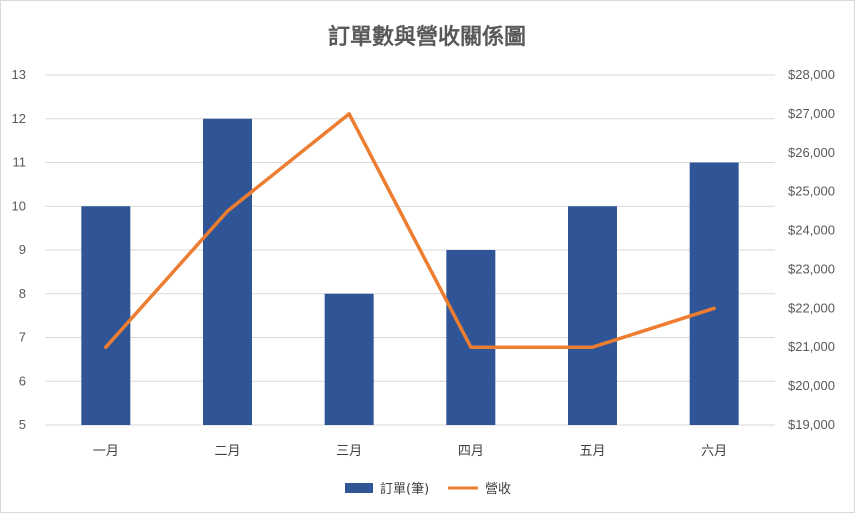 Image resolution: width=855 pixels, height=513 pixels. What do you see at coordinates (22, 424) in the screenshot?
I see `left-tick-label: 5` at bounding box center [22, 424].